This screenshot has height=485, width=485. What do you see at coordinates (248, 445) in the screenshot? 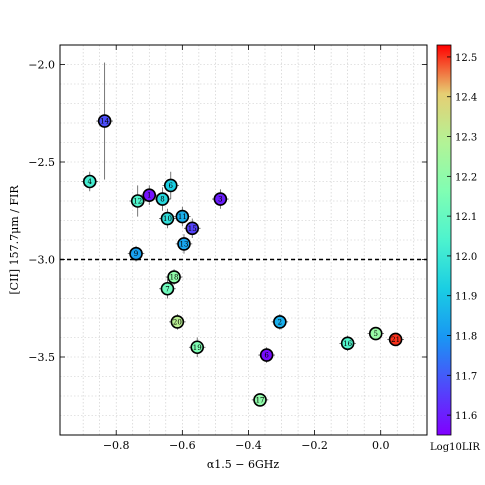
I see `x-tick-label: −0.4` at bounding box center [248, 445].